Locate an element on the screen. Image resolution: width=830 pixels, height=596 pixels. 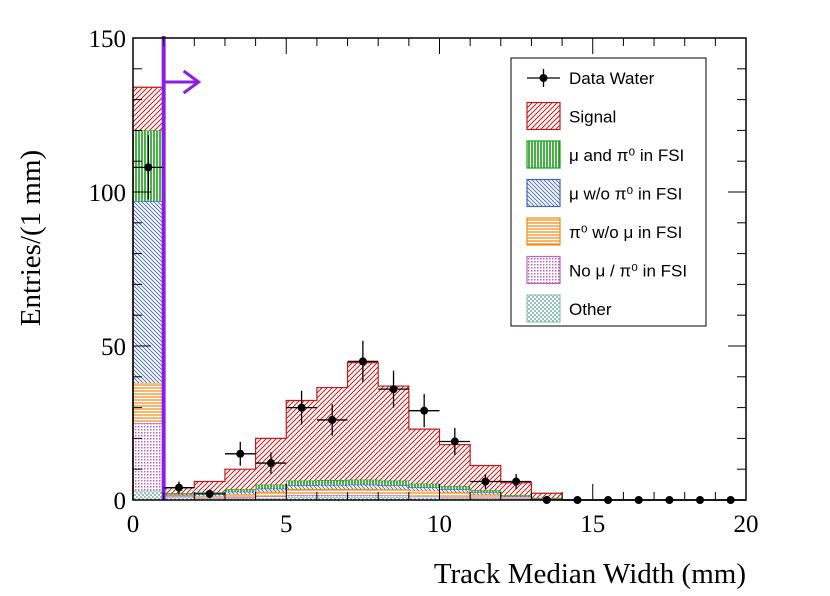
legend-item: Data Water is located at coordinates (591, 78).